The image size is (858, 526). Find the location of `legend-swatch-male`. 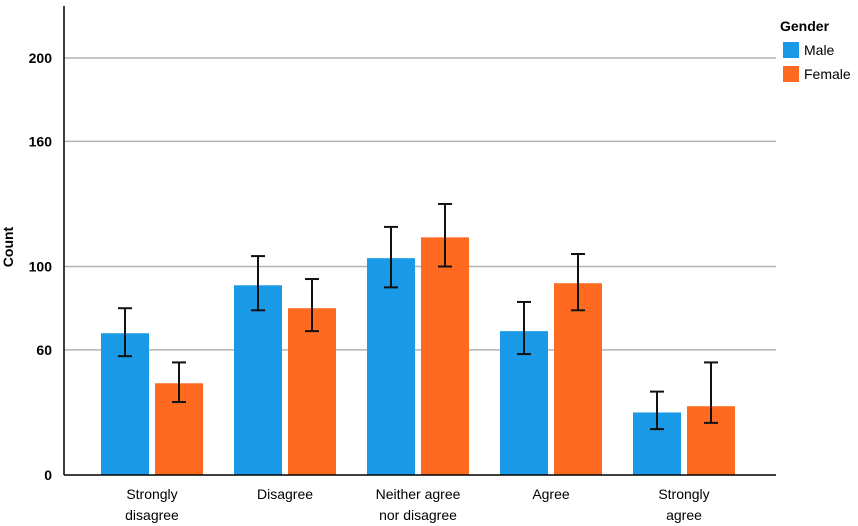

legend-swatch-male is located at coordinates (791, 50).